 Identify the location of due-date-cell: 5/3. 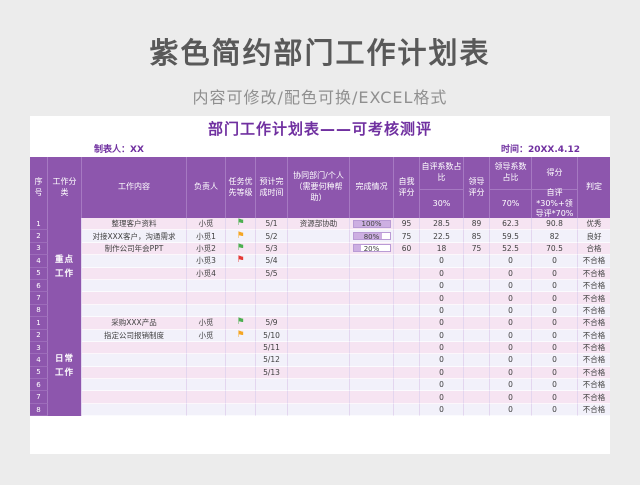
(272, 249).